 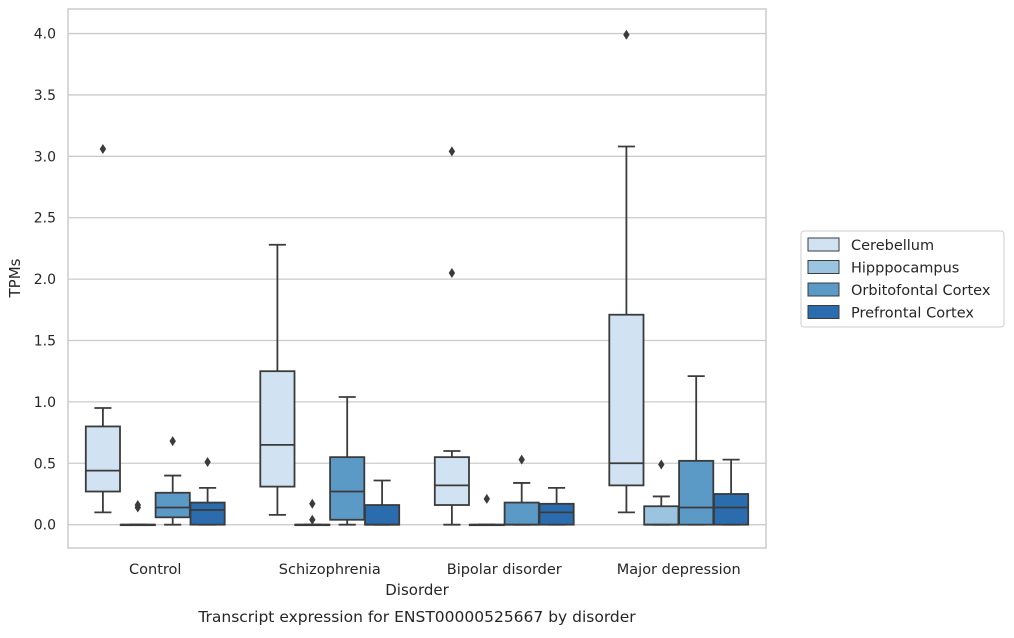 I want to click on y-tick-labels: 0.0 0.5 1.0 1.5 2.0 2.5 3.0 3.5 4.0, so click(x=45, y=280).